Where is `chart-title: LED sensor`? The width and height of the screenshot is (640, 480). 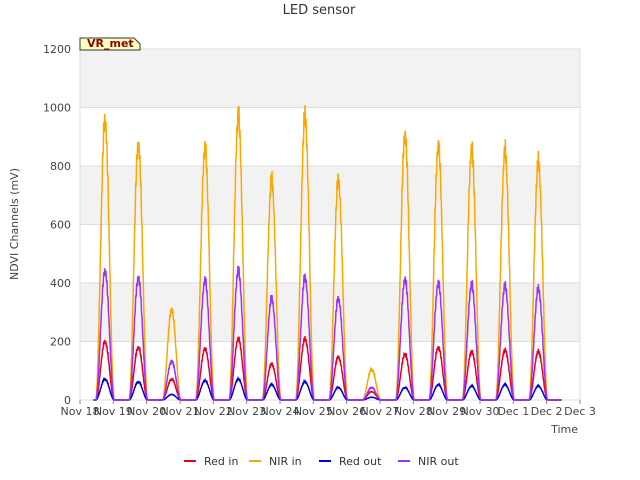
chart-title: LED sensor is located at coordinates (319, 10).